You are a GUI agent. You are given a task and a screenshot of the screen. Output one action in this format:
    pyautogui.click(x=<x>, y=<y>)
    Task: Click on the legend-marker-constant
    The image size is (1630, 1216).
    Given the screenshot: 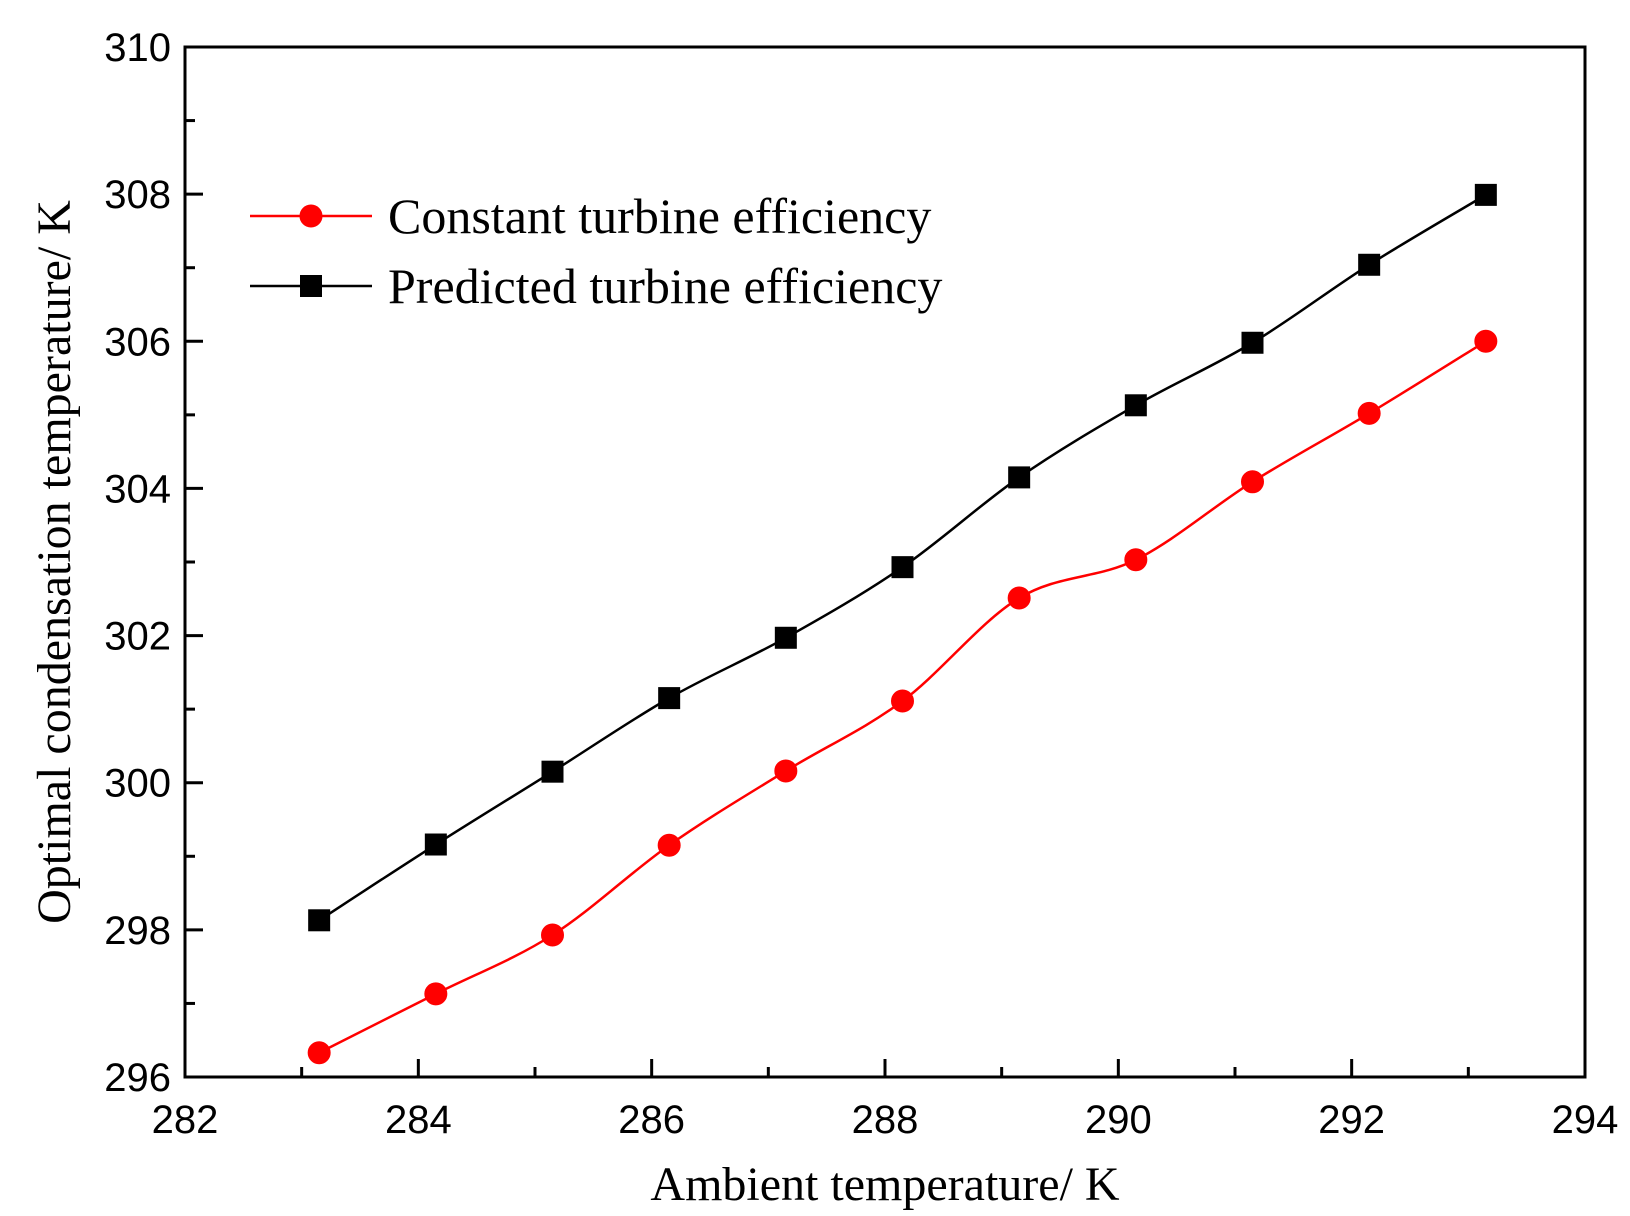 What is the action you would take?
    pyautogui.click(x=311, y=216)
    